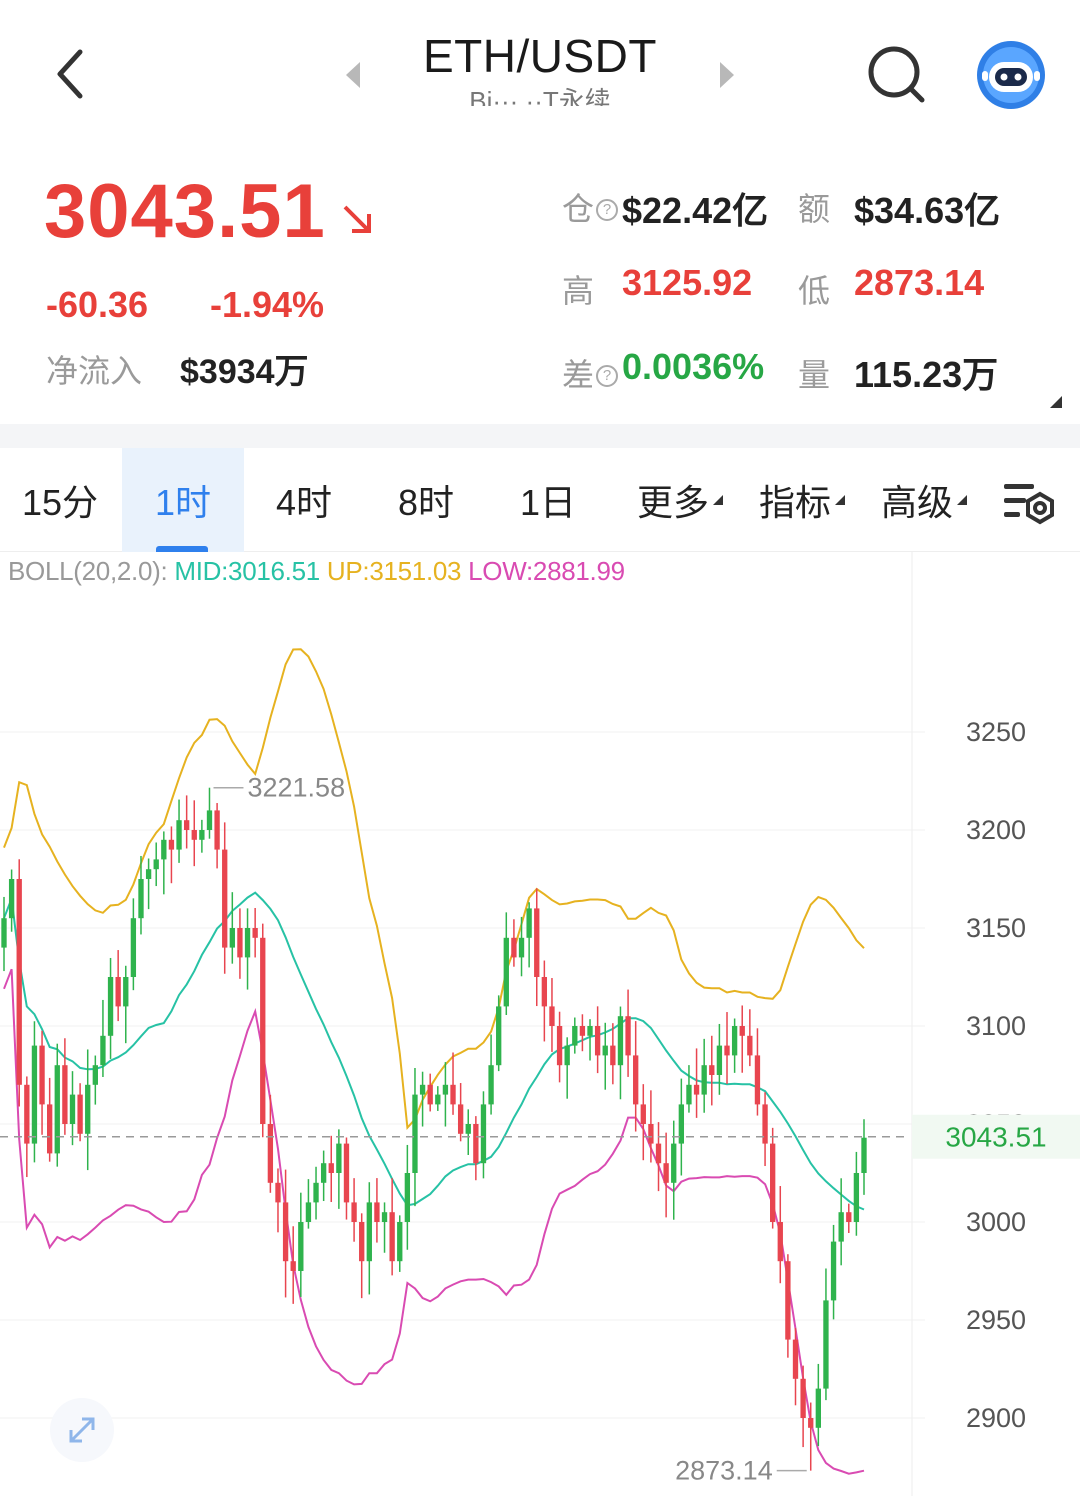 The height and width of the screenshot is (1496, 1080). Describe the element at coordinates (82, 1430) in the screenshot. I see `fullscreen-button` at that location.